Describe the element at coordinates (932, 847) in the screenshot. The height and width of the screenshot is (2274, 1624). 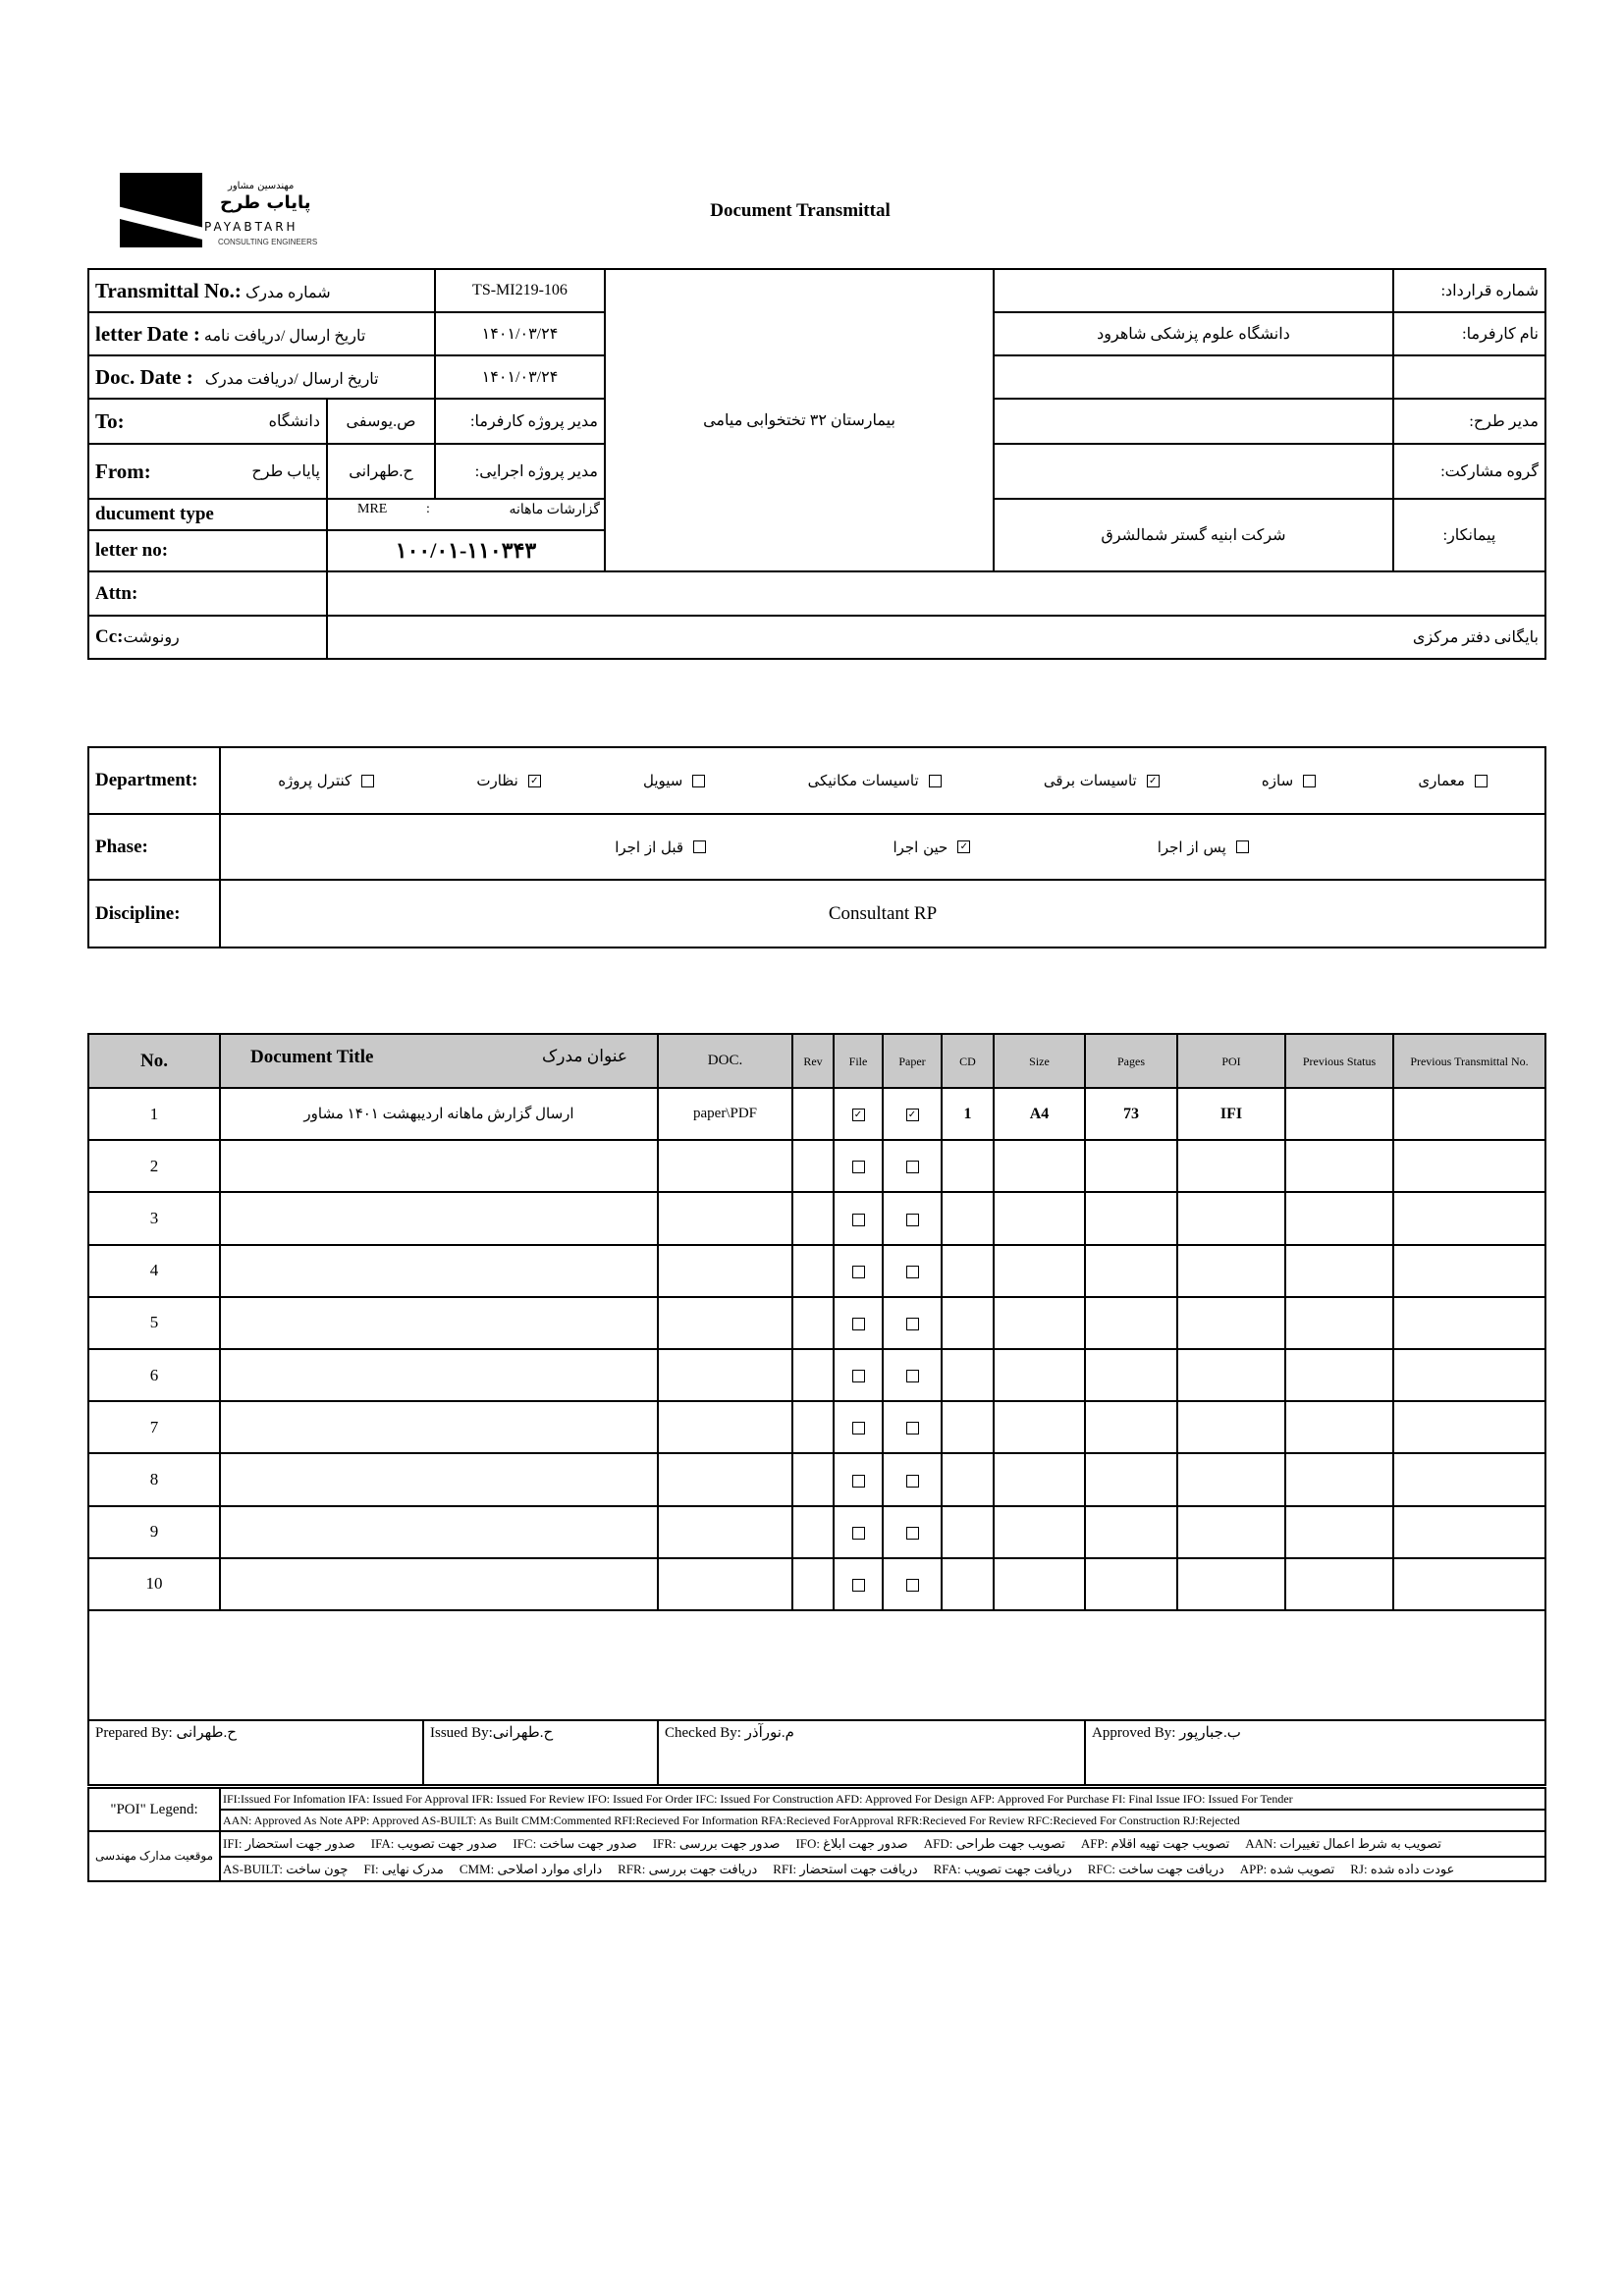
I see `option-phases: ✓ حین اجرا` at that location.